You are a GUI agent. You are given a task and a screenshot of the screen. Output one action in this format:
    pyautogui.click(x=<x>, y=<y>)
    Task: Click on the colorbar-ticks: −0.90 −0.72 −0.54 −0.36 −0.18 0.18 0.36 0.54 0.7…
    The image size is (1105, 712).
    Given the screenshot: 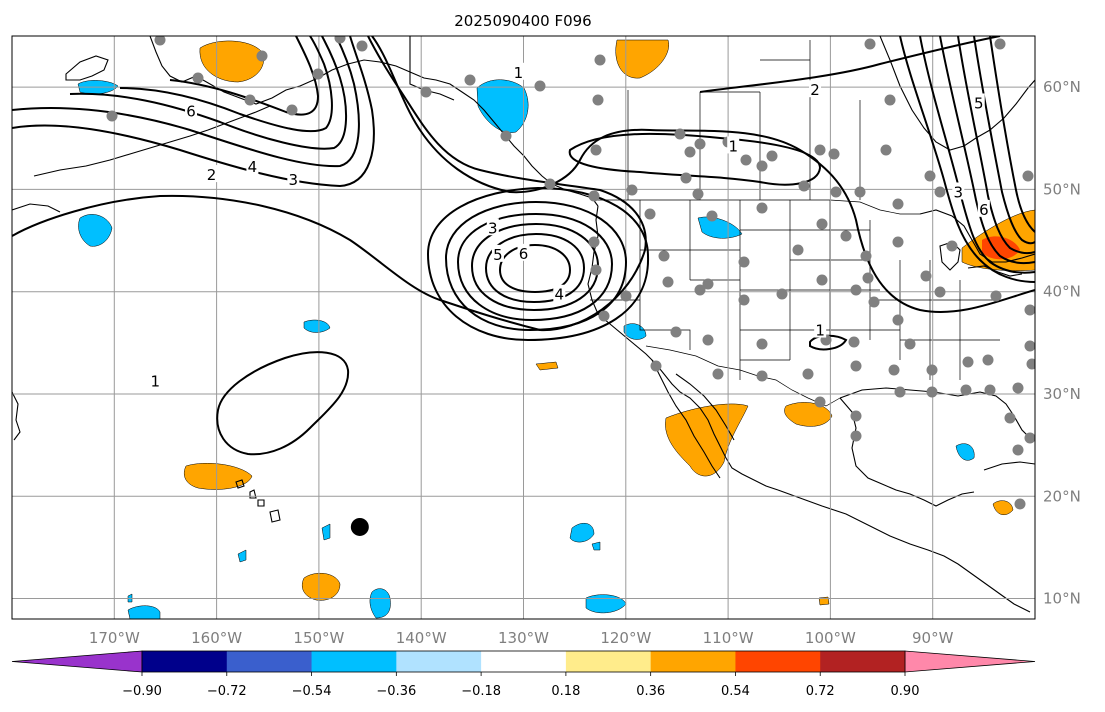 What is the action you would take?
    pyautogui.click(x=520, y=685)
    